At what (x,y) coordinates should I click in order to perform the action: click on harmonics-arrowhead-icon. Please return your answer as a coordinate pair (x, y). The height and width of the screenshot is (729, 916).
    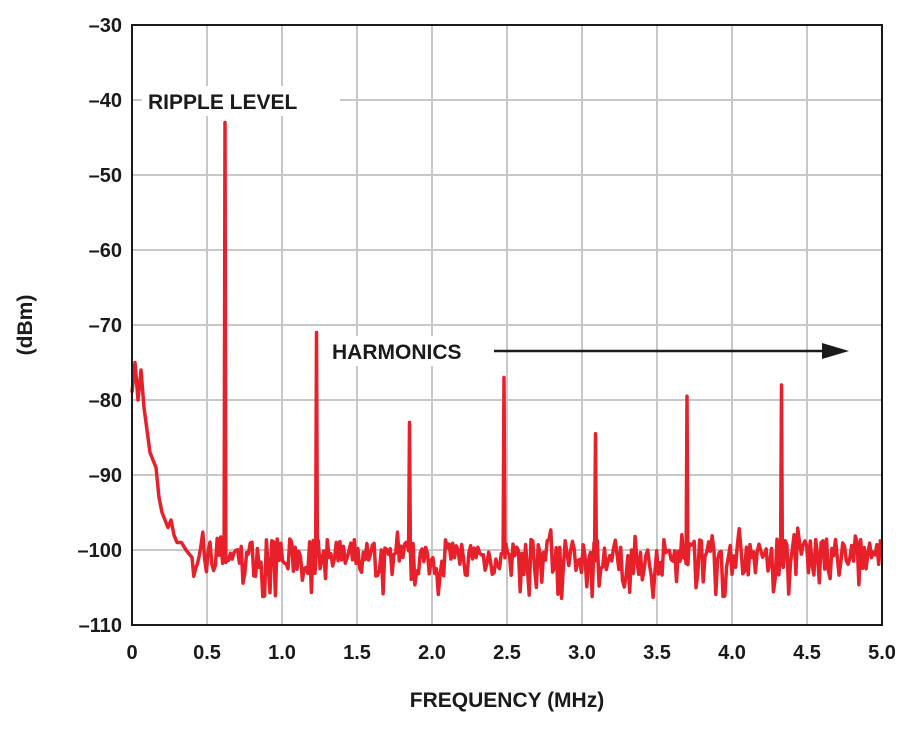
    Looking at the image, I should click on (835, 351).